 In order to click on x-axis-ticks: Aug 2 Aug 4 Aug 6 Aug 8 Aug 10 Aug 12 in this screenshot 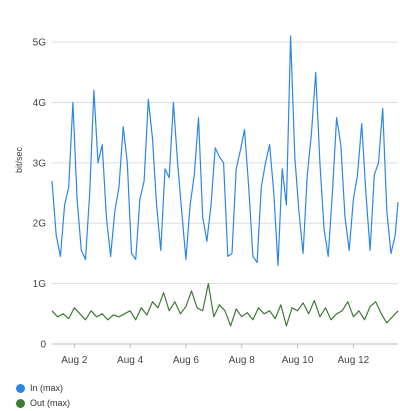, I will do `click(215, 355)`.